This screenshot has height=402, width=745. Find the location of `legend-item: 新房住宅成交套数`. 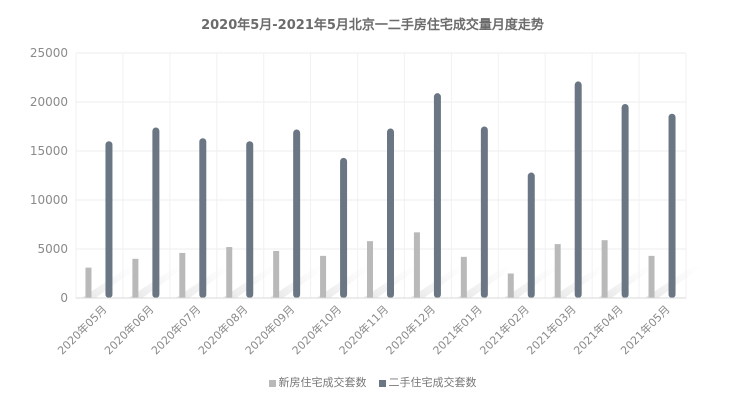

legend-item: 新房住宅成交套数 is located at coordinates (317, 382).